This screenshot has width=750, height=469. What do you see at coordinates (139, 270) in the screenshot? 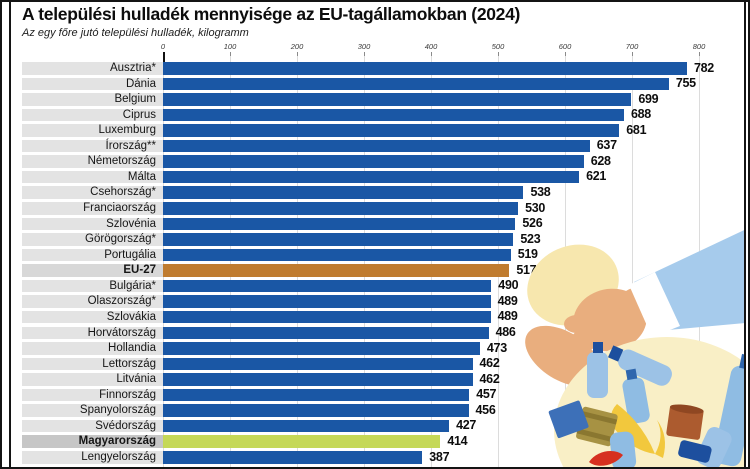
I see `country-label: EU-27` at bounding box center [139, 270].